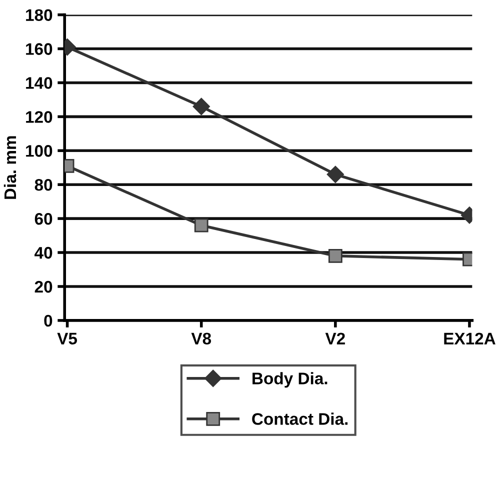 This screenshot has height=493, width=497. Describe the element at coordinates (39, 49) in the screenshot. I see `y-tick-label: 160` at that location.